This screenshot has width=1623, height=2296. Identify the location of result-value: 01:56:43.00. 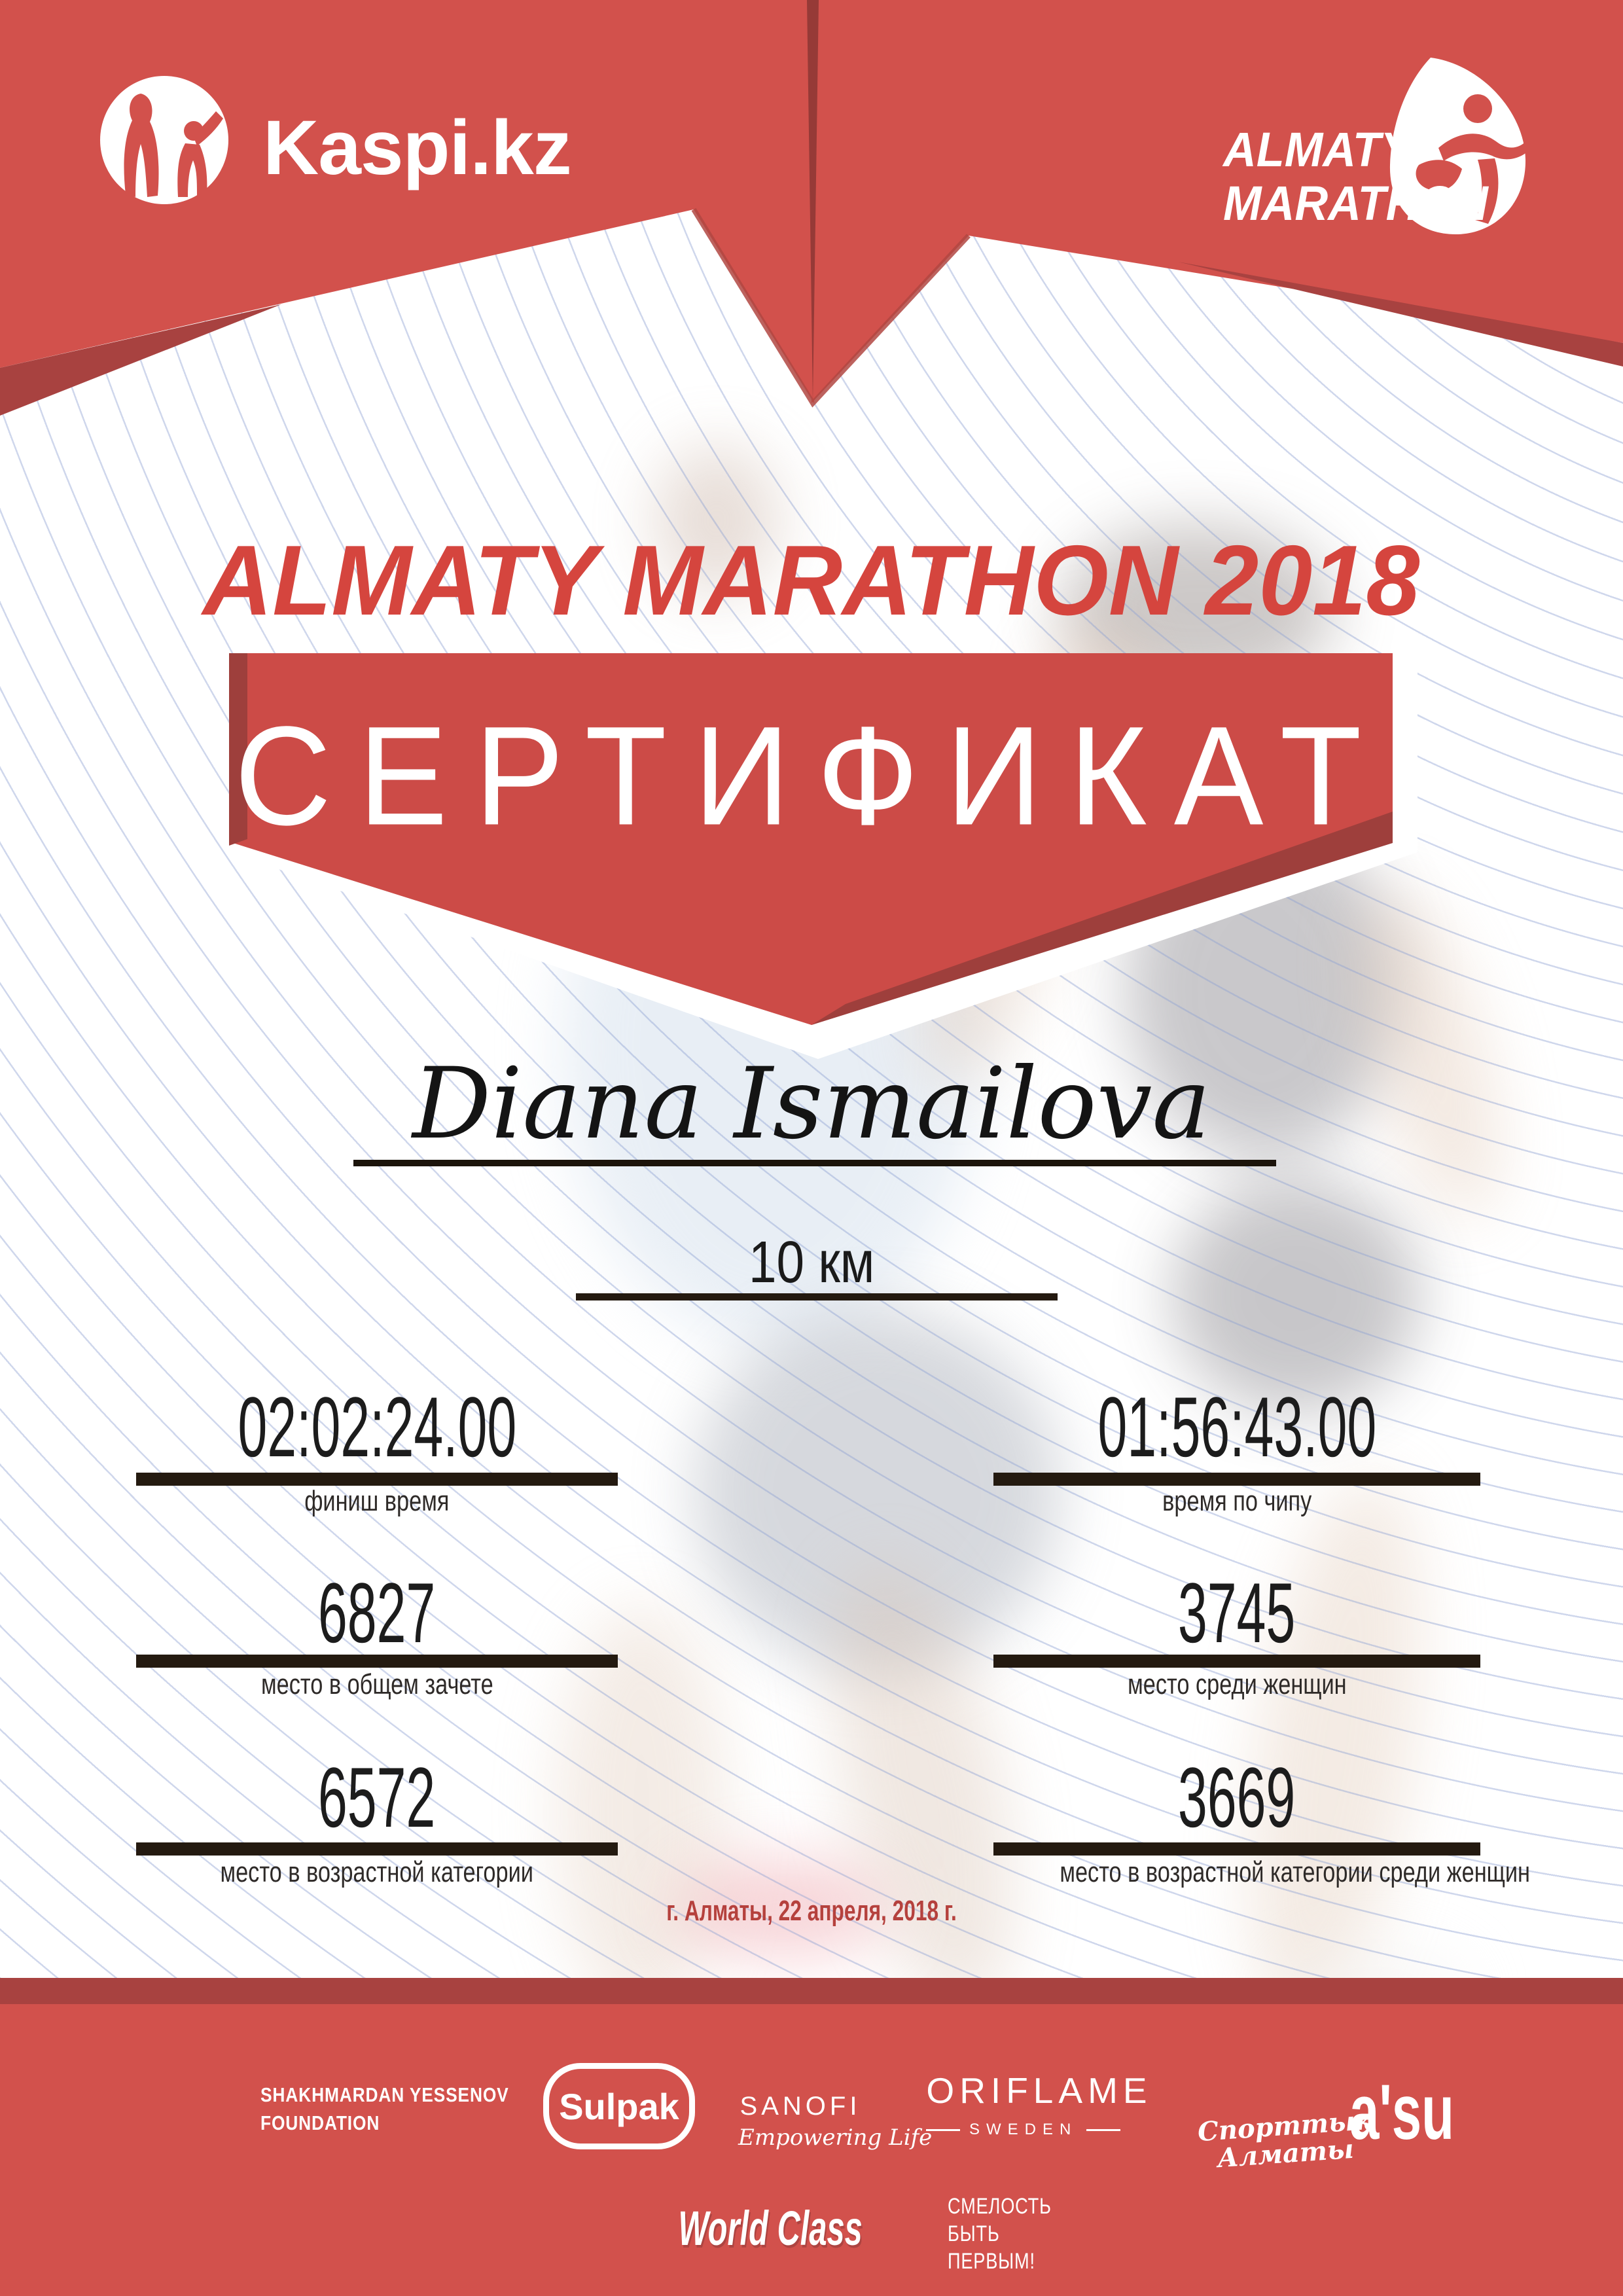
(1236, 1426).